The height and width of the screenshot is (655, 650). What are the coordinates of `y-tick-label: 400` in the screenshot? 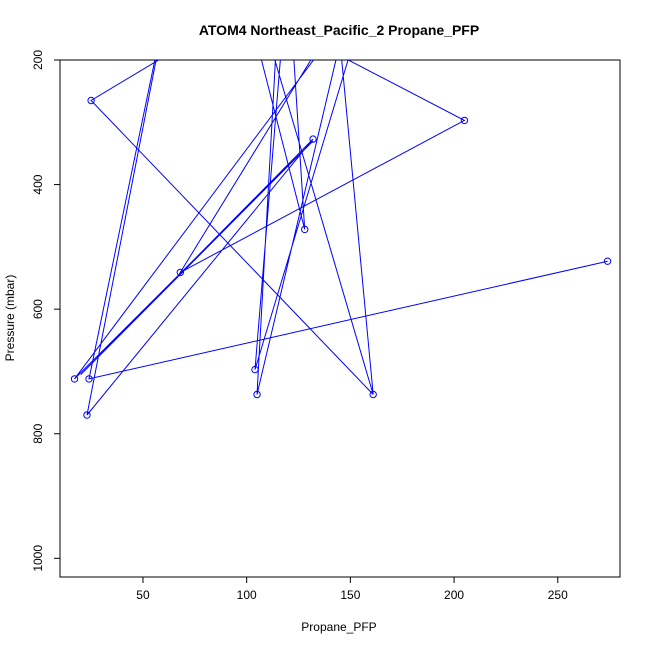 It's located at (38, 184).